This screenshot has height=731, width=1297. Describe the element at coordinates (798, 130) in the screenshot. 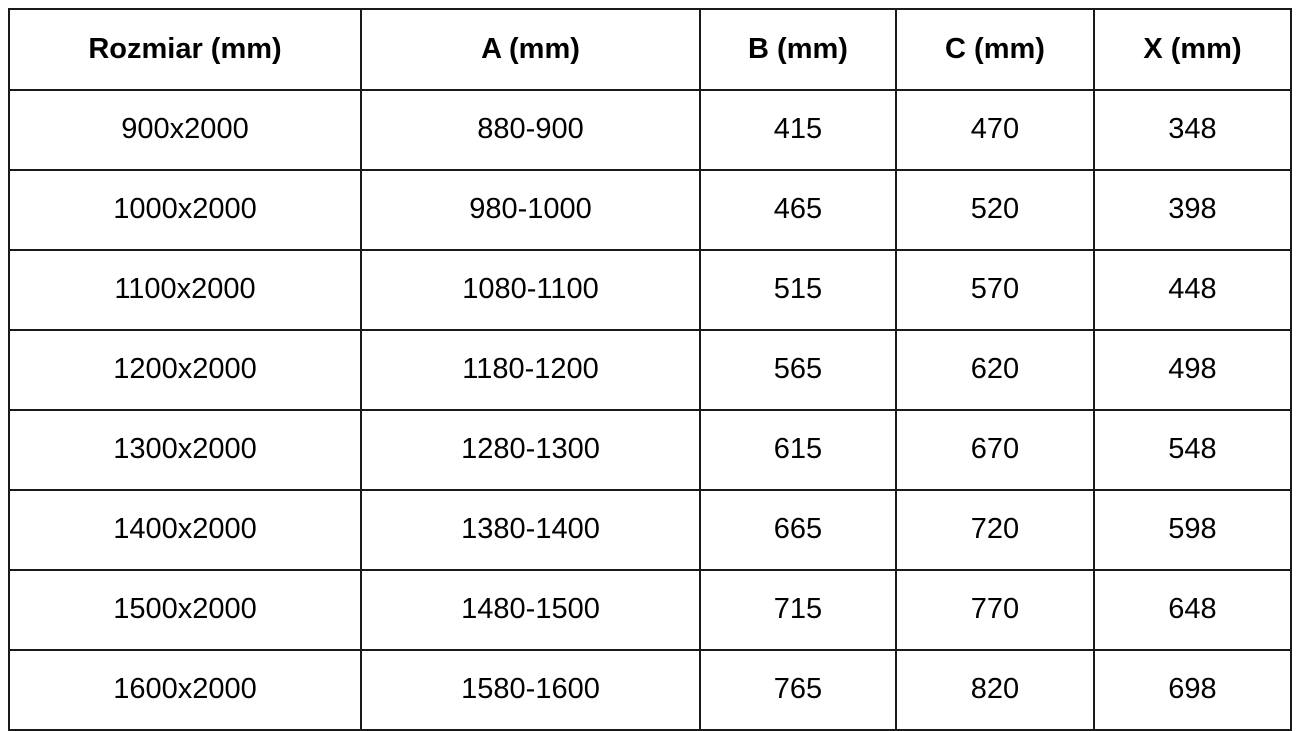

I see `cell-b: 415` at that location.